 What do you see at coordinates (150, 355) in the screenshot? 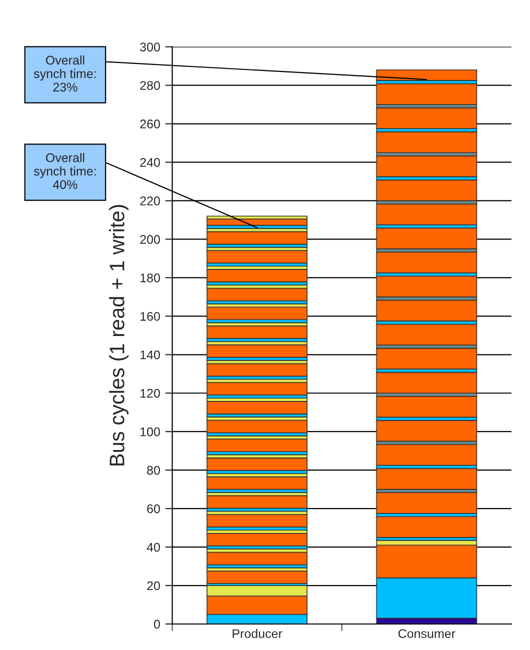
I see `y-tick-label: 140` at bounding box center [150, 355].